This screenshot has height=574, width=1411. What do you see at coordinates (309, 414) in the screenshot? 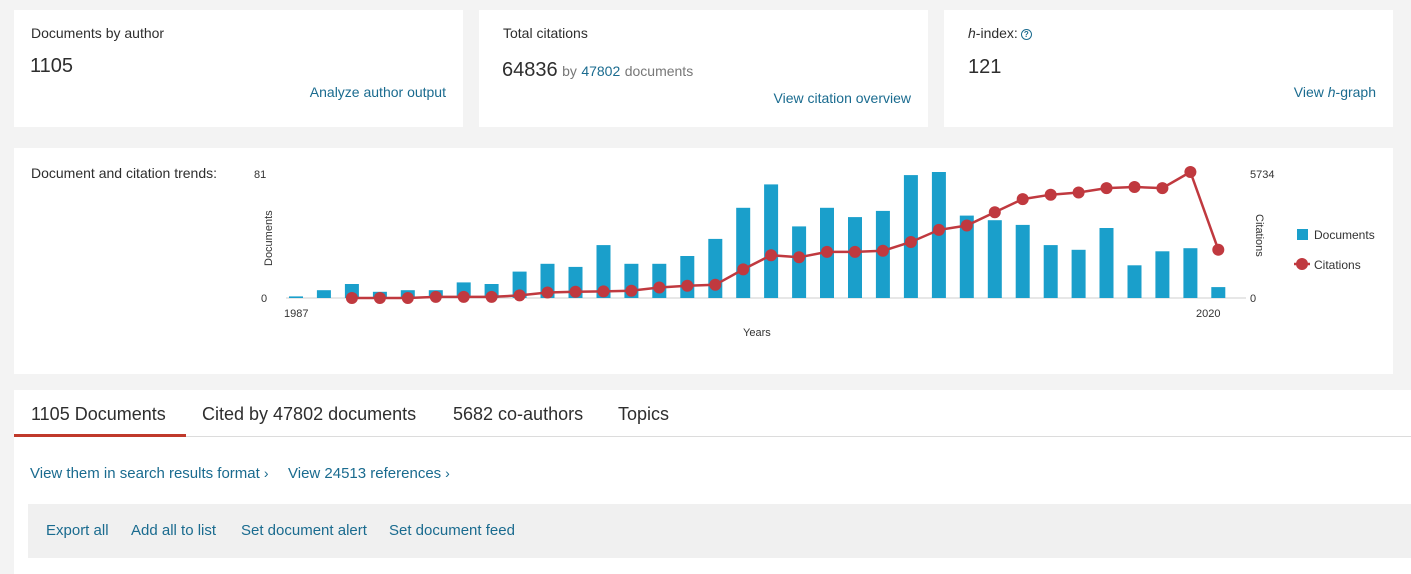
I see `tab-cited-by: Cited by 47802 documents` at bounding box center [309, 414].